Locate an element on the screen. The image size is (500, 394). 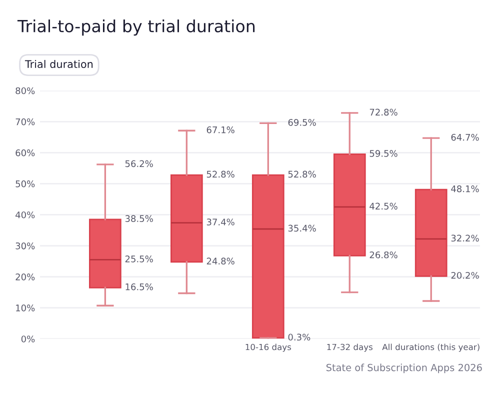
y-tick-label: 40% is located at coordinates (25, 214).